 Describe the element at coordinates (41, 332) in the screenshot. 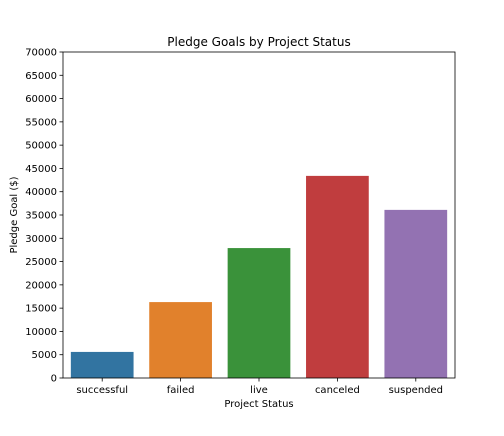

I see `y-tick-label: 10000` at that location.